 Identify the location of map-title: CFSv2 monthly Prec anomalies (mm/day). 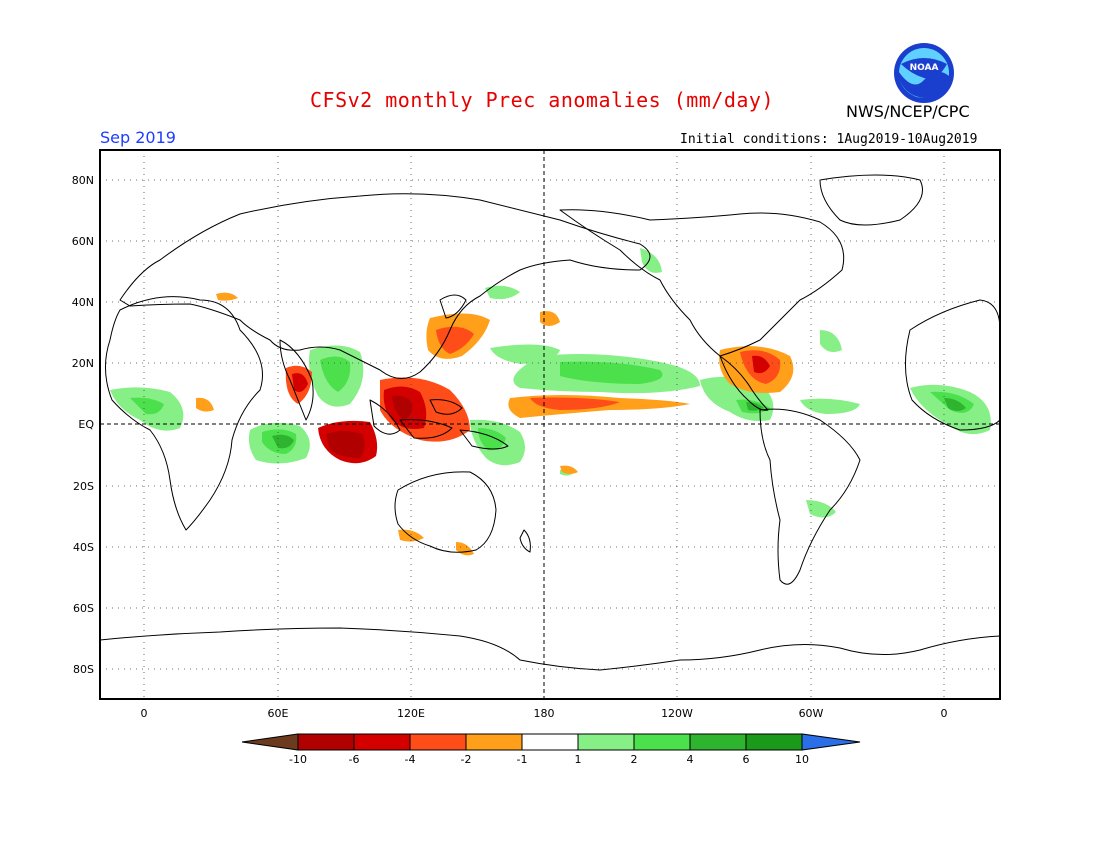
(542, 100).